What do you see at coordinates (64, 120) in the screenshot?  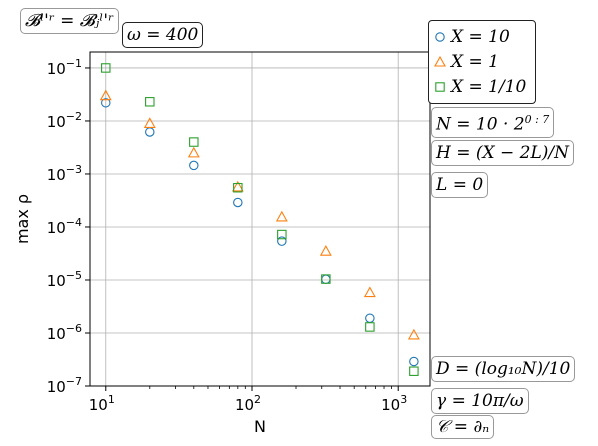 I see `y-tick-label: 10⁻²` at bounding box center [64, 120].